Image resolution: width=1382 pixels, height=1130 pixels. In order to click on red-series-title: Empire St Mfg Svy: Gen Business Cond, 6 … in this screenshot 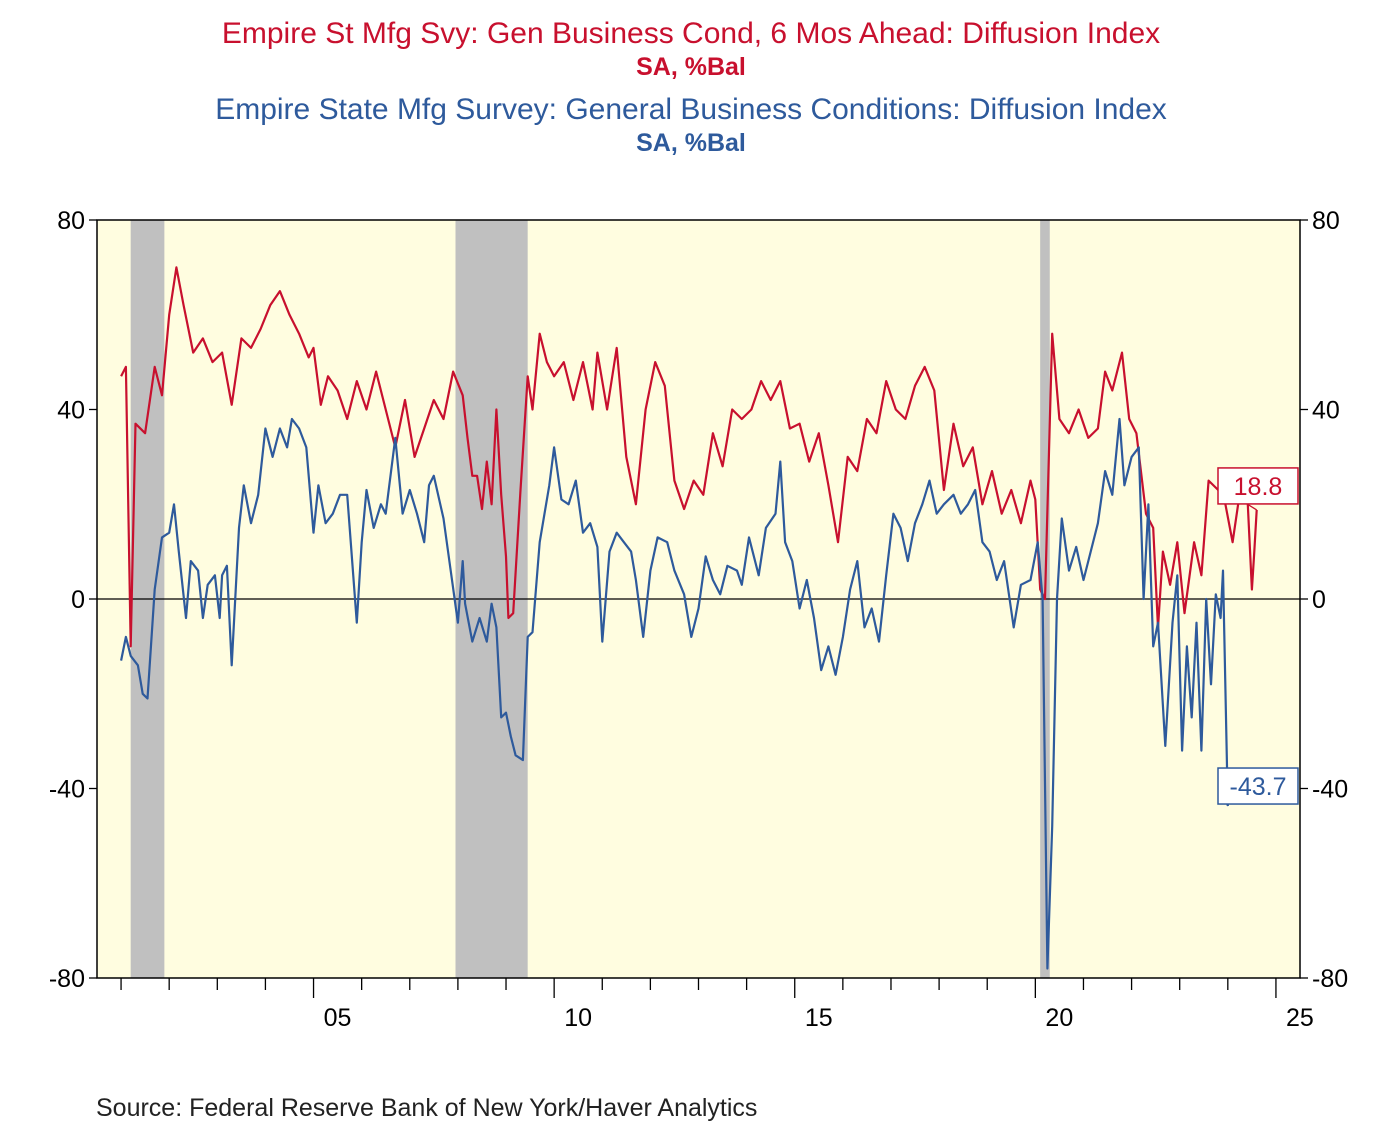, I will do `click(691, 33)`.